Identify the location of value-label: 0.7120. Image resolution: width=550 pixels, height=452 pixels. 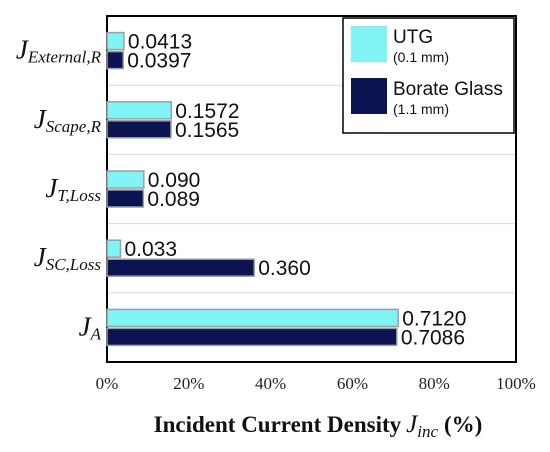
(434, 318).